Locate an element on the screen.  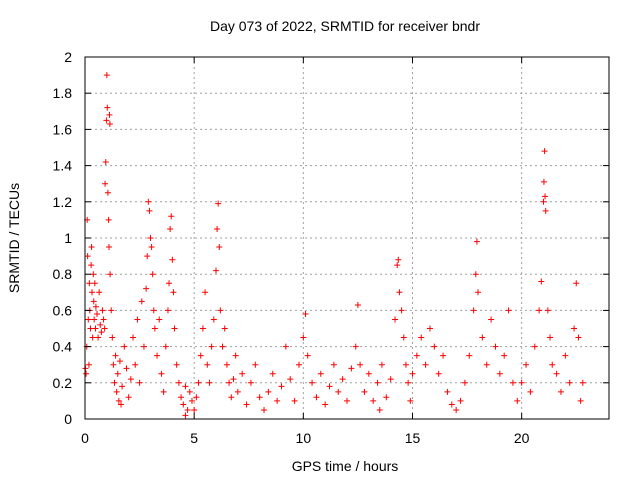
x-tick-label: 20 is located at coordinates (522, 438).